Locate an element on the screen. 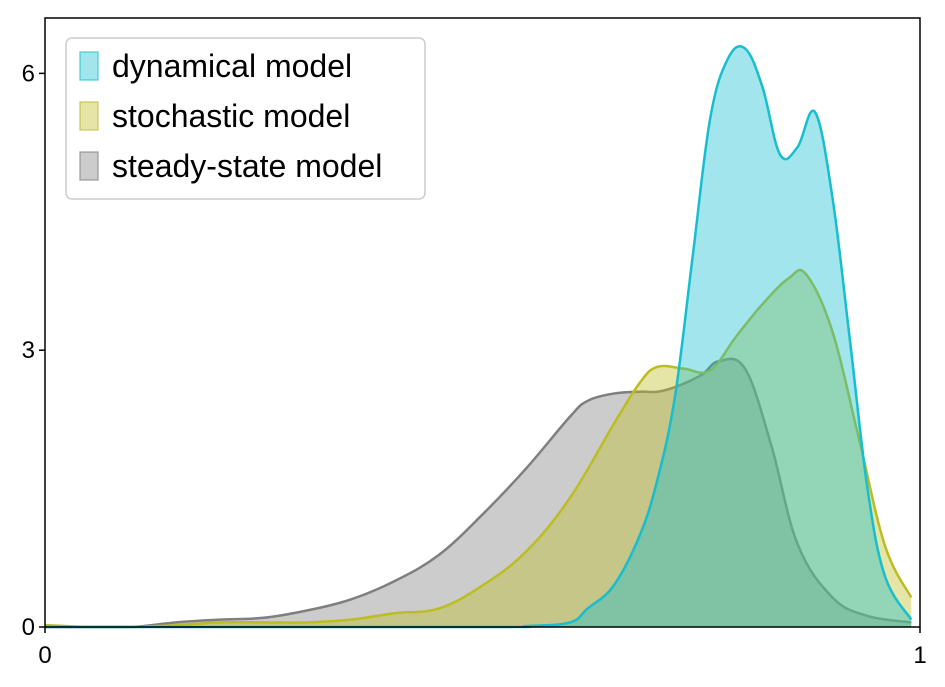 This screenshot has height=687, width=945. dynamical-model-legend-label: dynamical model is located at coordinates (232, 66).